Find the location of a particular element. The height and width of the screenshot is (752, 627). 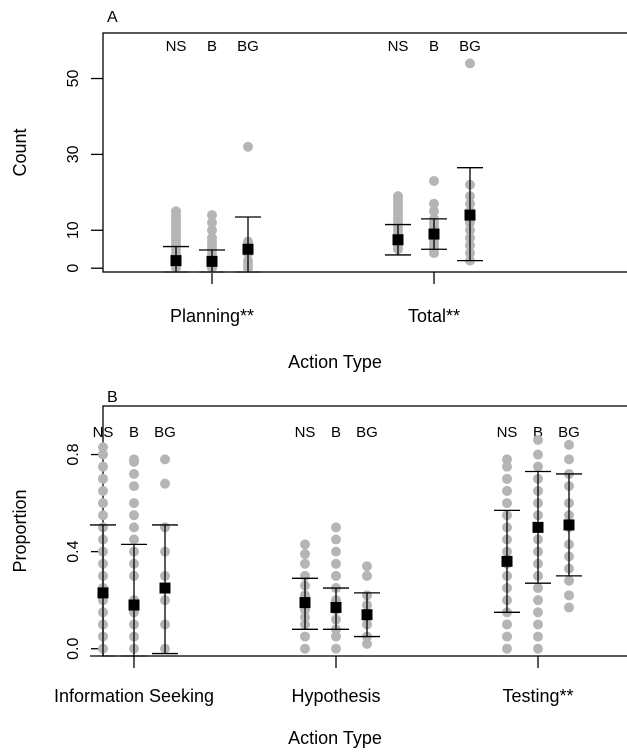

y-tick-label: 10 is located at coordinates (73, 230).